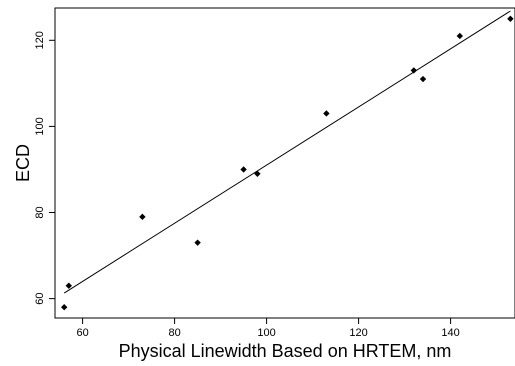 This screenshot has height=366, width=515. Describe the element at coordinates (450, 333) in the screenshot. I see `x-tick-label: 140` at that location.